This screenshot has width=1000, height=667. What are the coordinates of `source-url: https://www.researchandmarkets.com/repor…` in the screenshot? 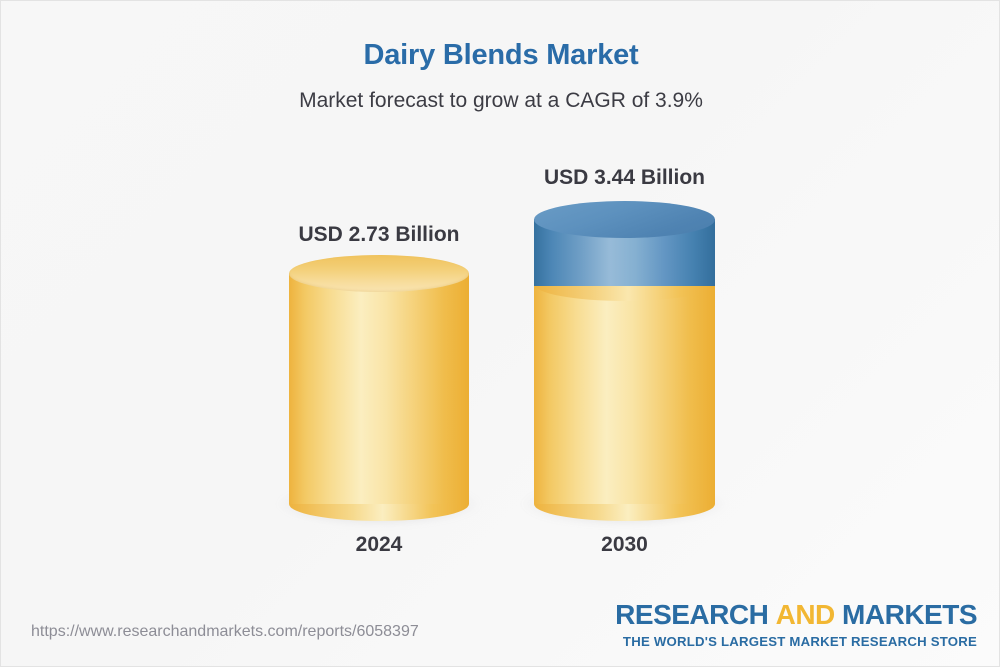 It's located at (225, 631).